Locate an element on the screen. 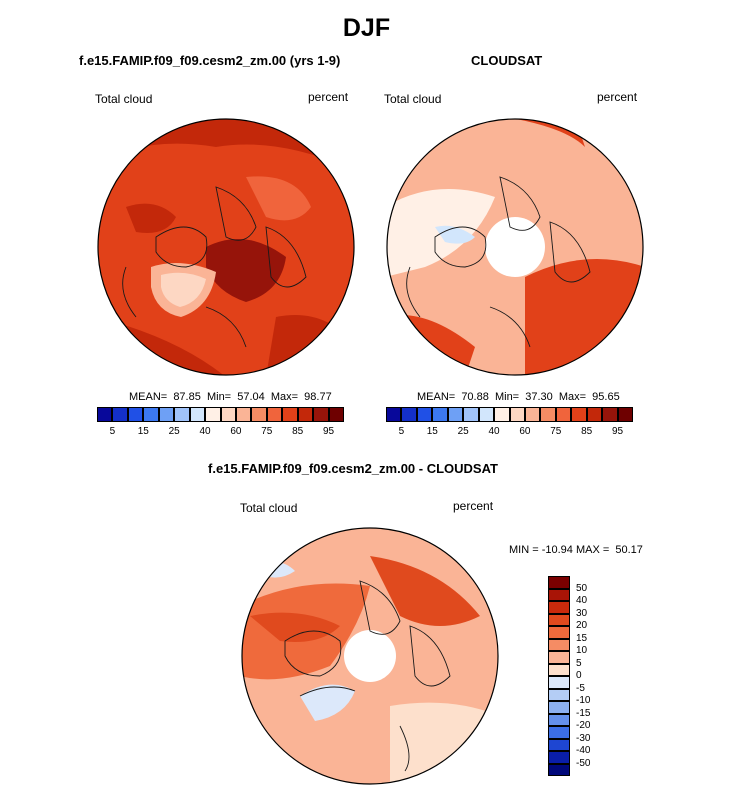  polar-map-diff is located at coordinates (370, 656).